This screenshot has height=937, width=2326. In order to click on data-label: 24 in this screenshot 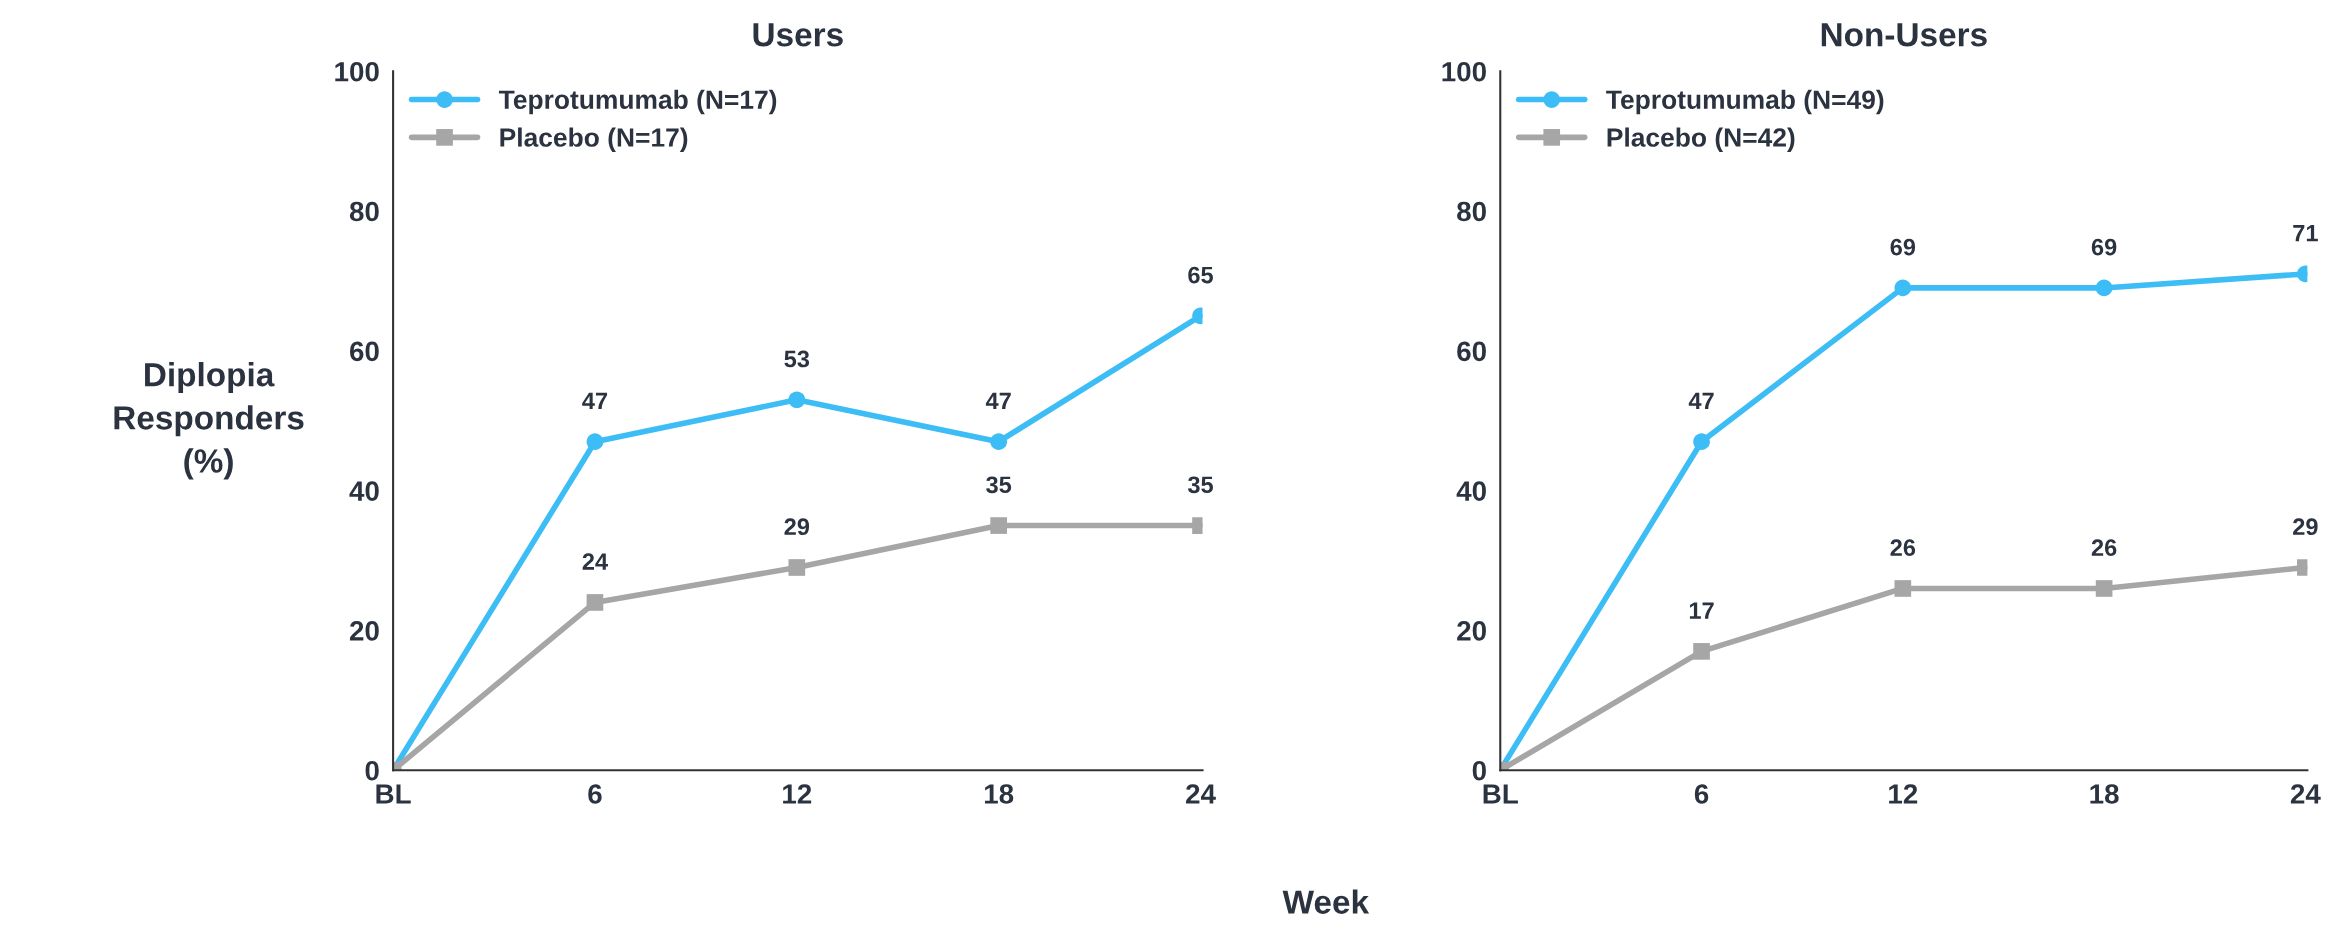, I will do `click(595, 561)`.